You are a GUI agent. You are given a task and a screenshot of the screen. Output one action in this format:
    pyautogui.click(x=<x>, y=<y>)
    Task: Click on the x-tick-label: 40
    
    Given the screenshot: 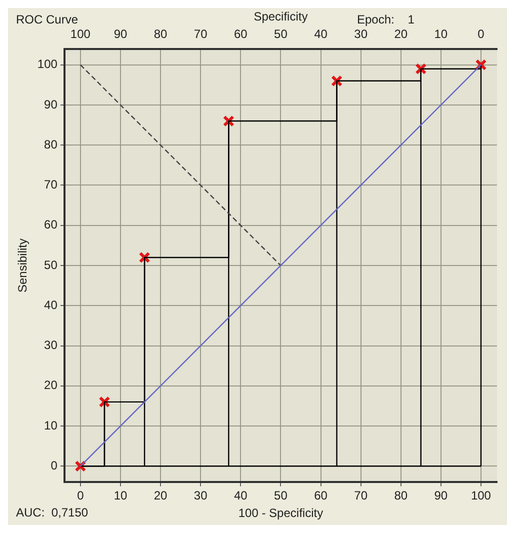 What is the action you would take?
    pyautogui.click(x=241, y=495)
    